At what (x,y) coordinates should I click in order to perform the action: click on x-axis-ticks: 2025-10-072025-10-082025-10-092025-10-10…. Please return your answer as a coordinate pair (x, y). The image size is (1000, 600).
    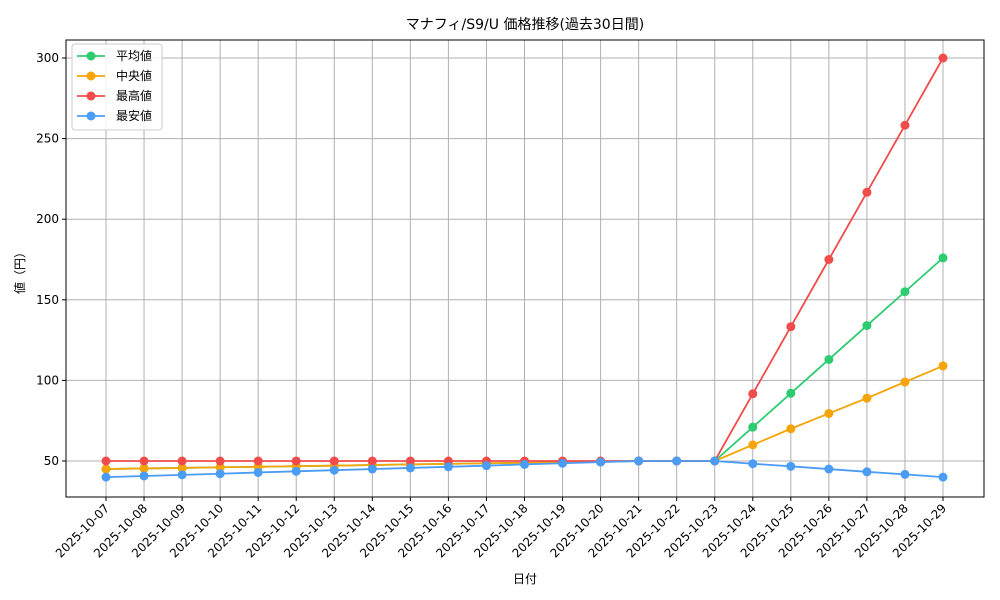
    Looking at the image, I should click on (501, 528).